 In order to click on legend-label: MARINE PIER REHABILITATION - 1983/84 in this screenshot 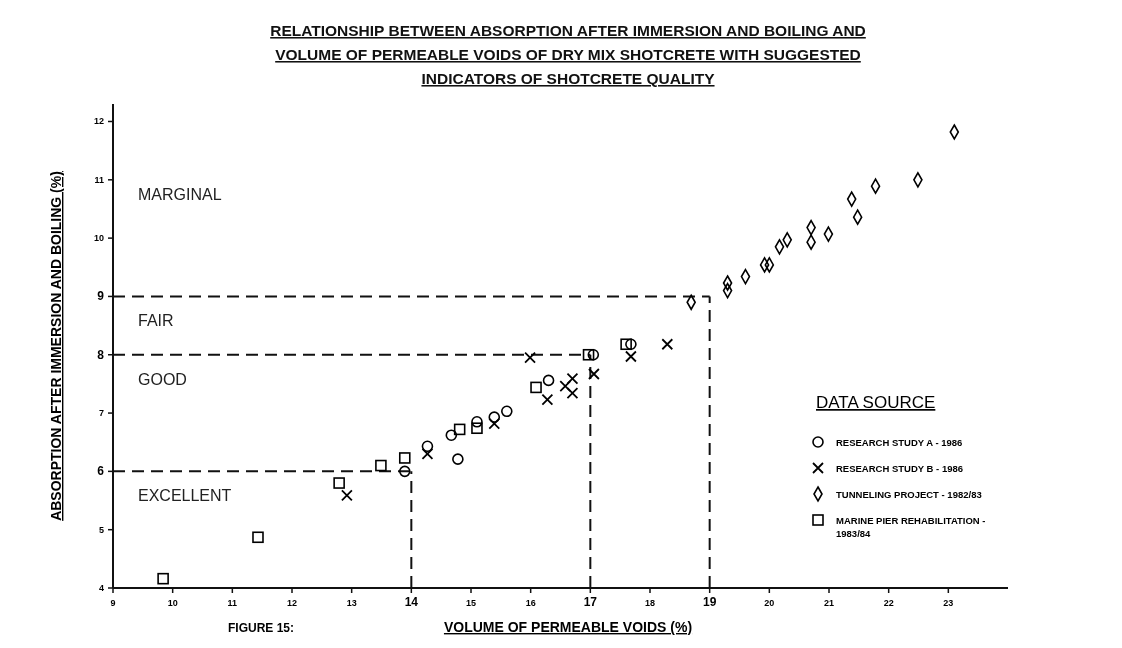, I will do `click(911, 527)`.